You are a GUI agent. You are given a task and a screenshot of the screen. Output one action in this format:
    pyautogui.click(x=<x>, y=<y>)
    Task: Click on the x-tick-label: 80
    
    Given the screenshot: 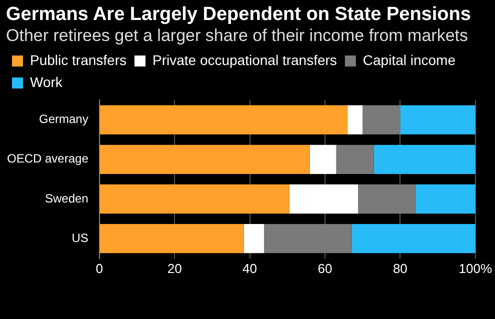 What is the action you would take?
    pyautogui.click(x=400, y=268)
    